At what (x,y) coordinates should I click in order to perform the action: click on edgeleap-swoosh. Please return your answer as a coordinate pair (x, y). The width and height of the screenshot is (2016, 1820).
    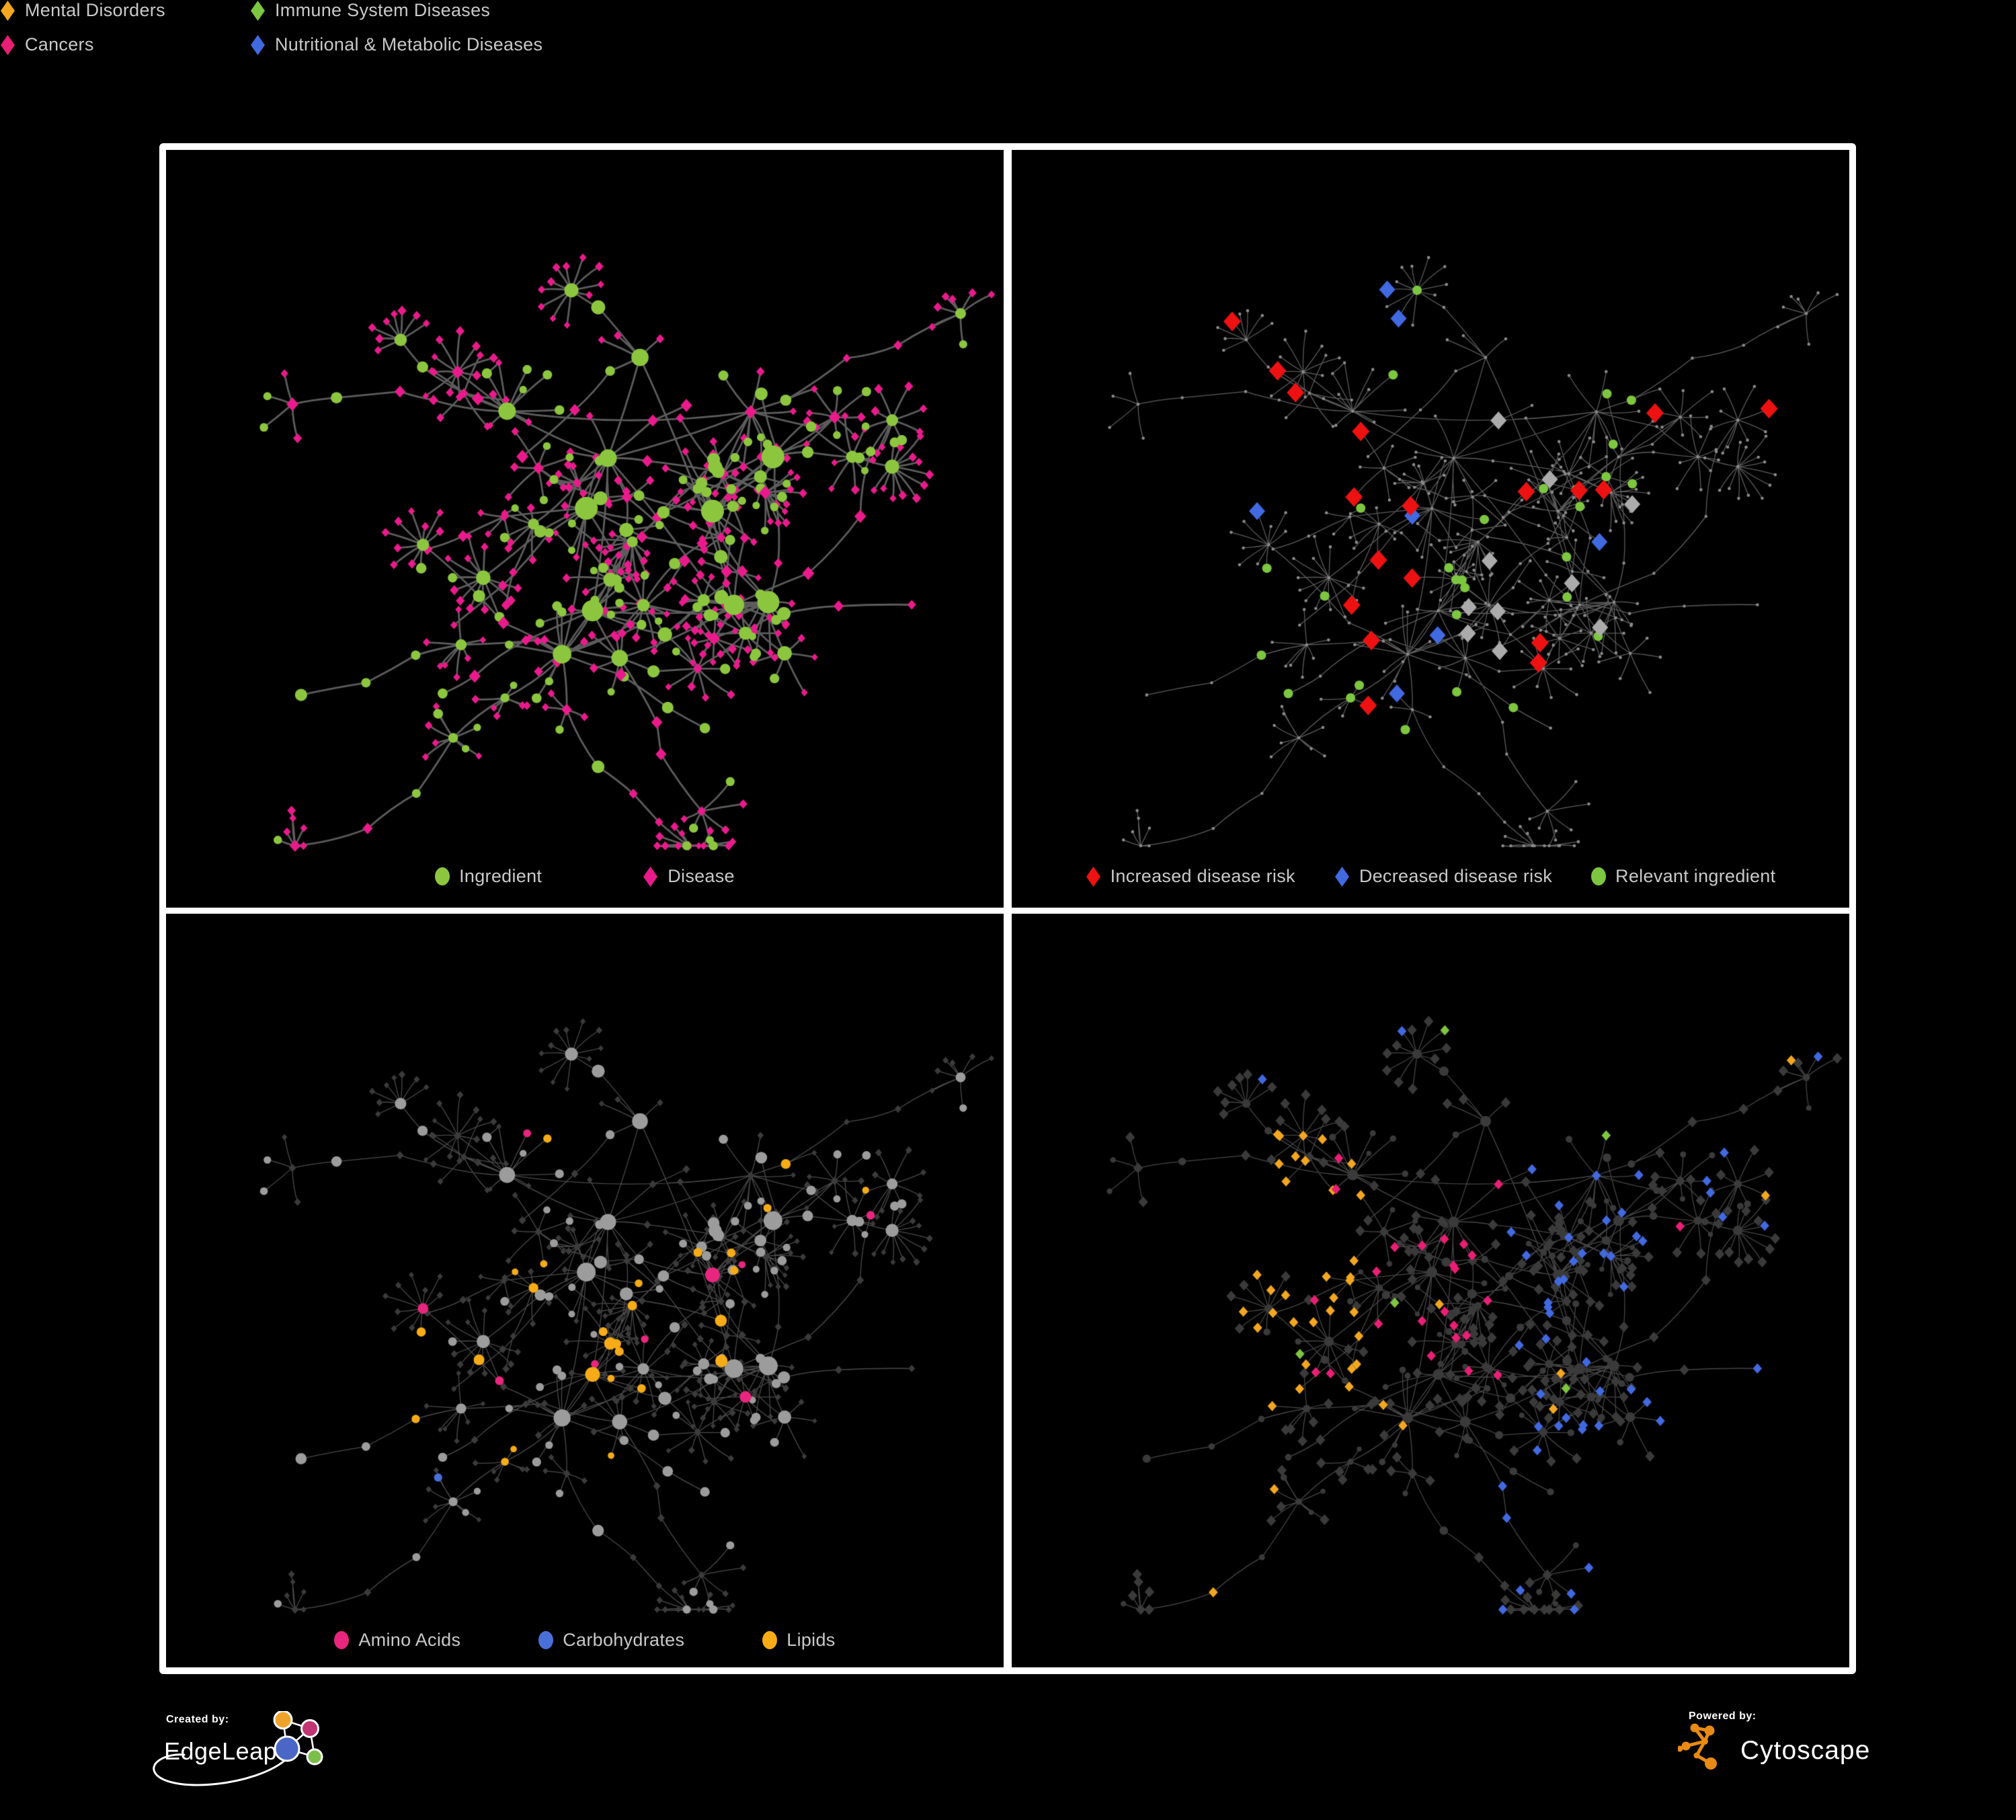
    Looking at the image, I should click on (219, 1769).